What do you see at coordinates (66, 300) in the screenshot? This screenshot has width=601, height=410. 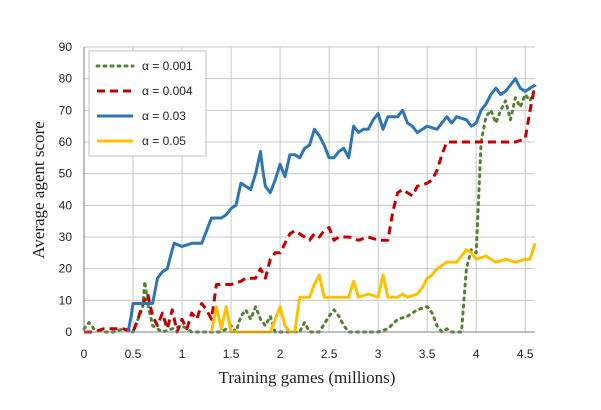 I see `y-tick-label: 10` at bounding box center [66, 300].